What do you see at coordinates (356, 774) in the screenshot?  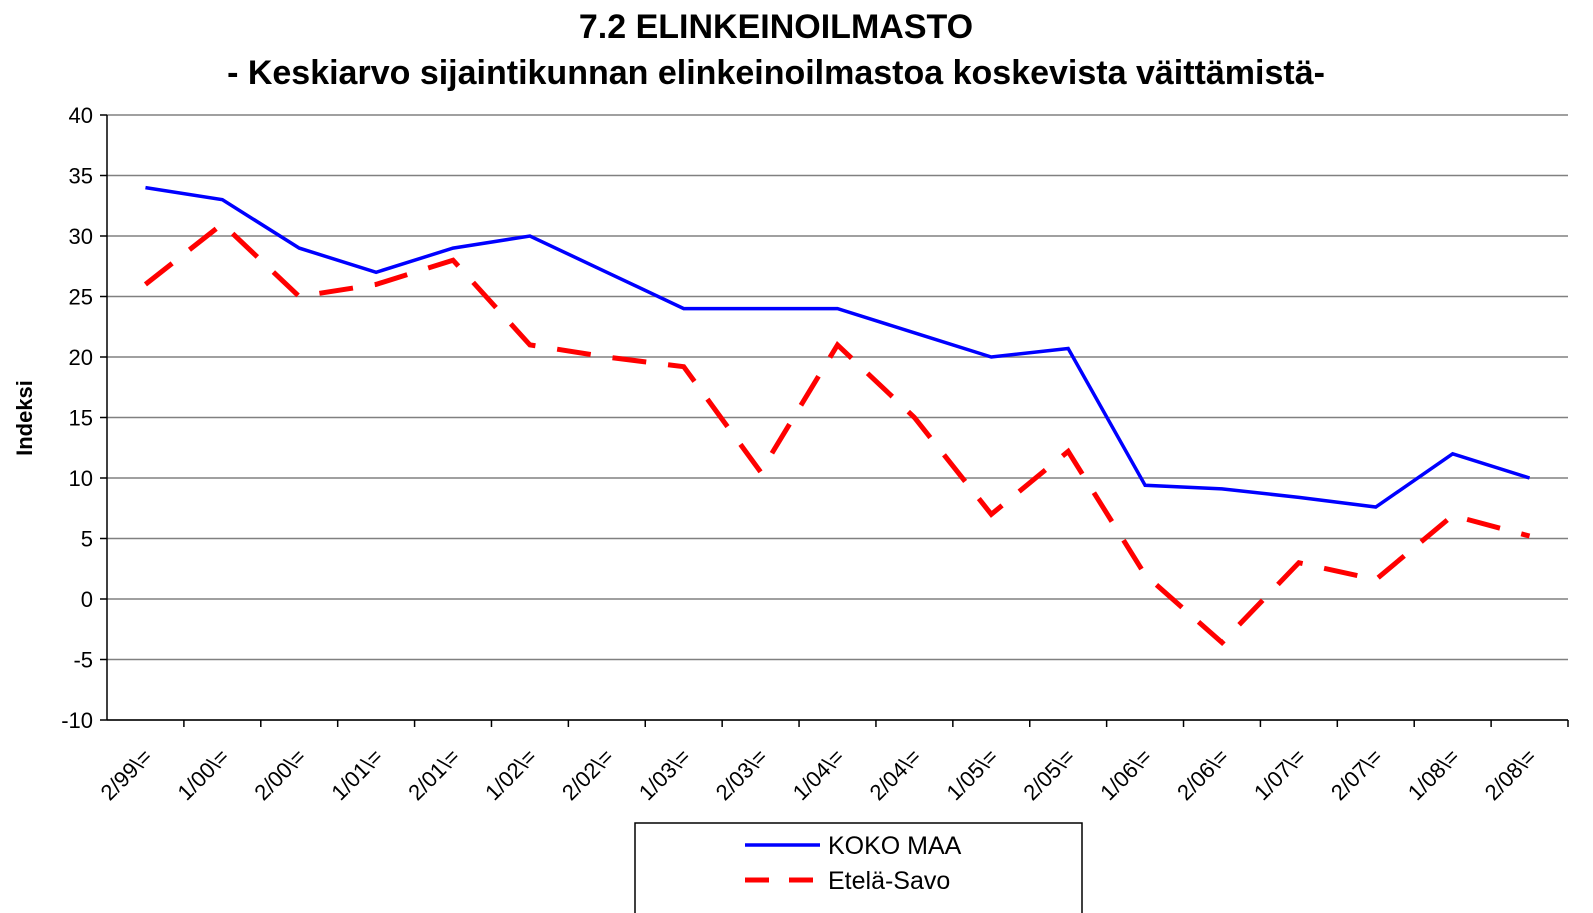 I see `x-tick-label: 1/01\=` at bounding box center [356, 774].